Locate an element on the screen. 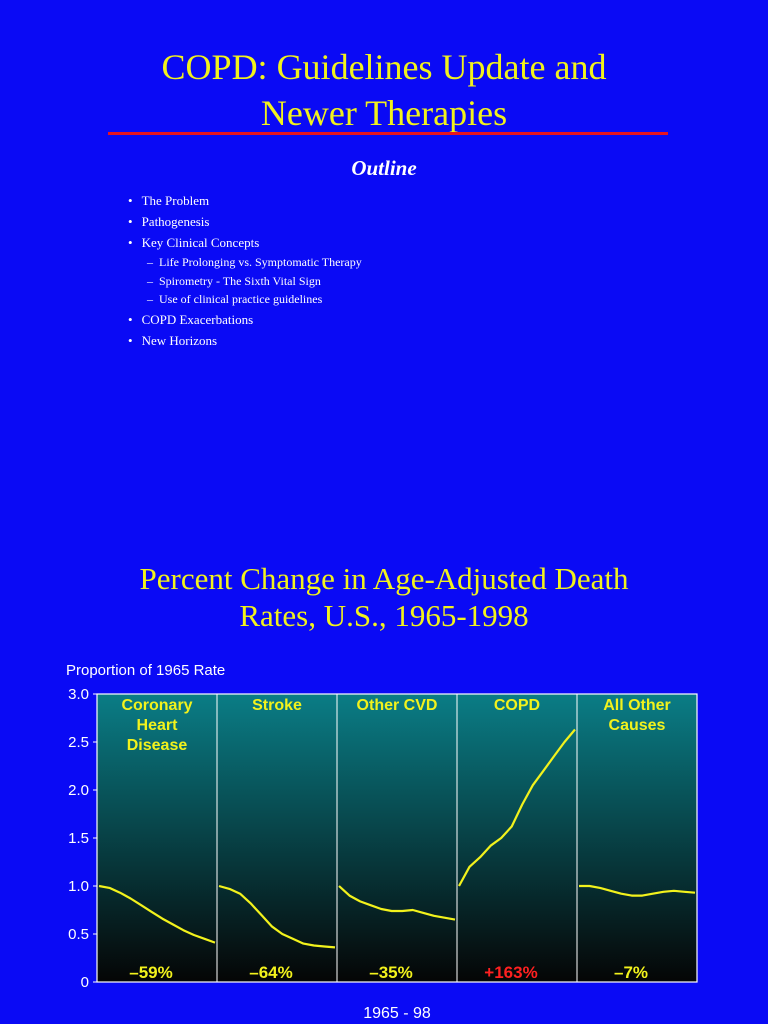 The image size is (768, 1024). y-tick-label: 2.0 is located at coordinates (78, 790).